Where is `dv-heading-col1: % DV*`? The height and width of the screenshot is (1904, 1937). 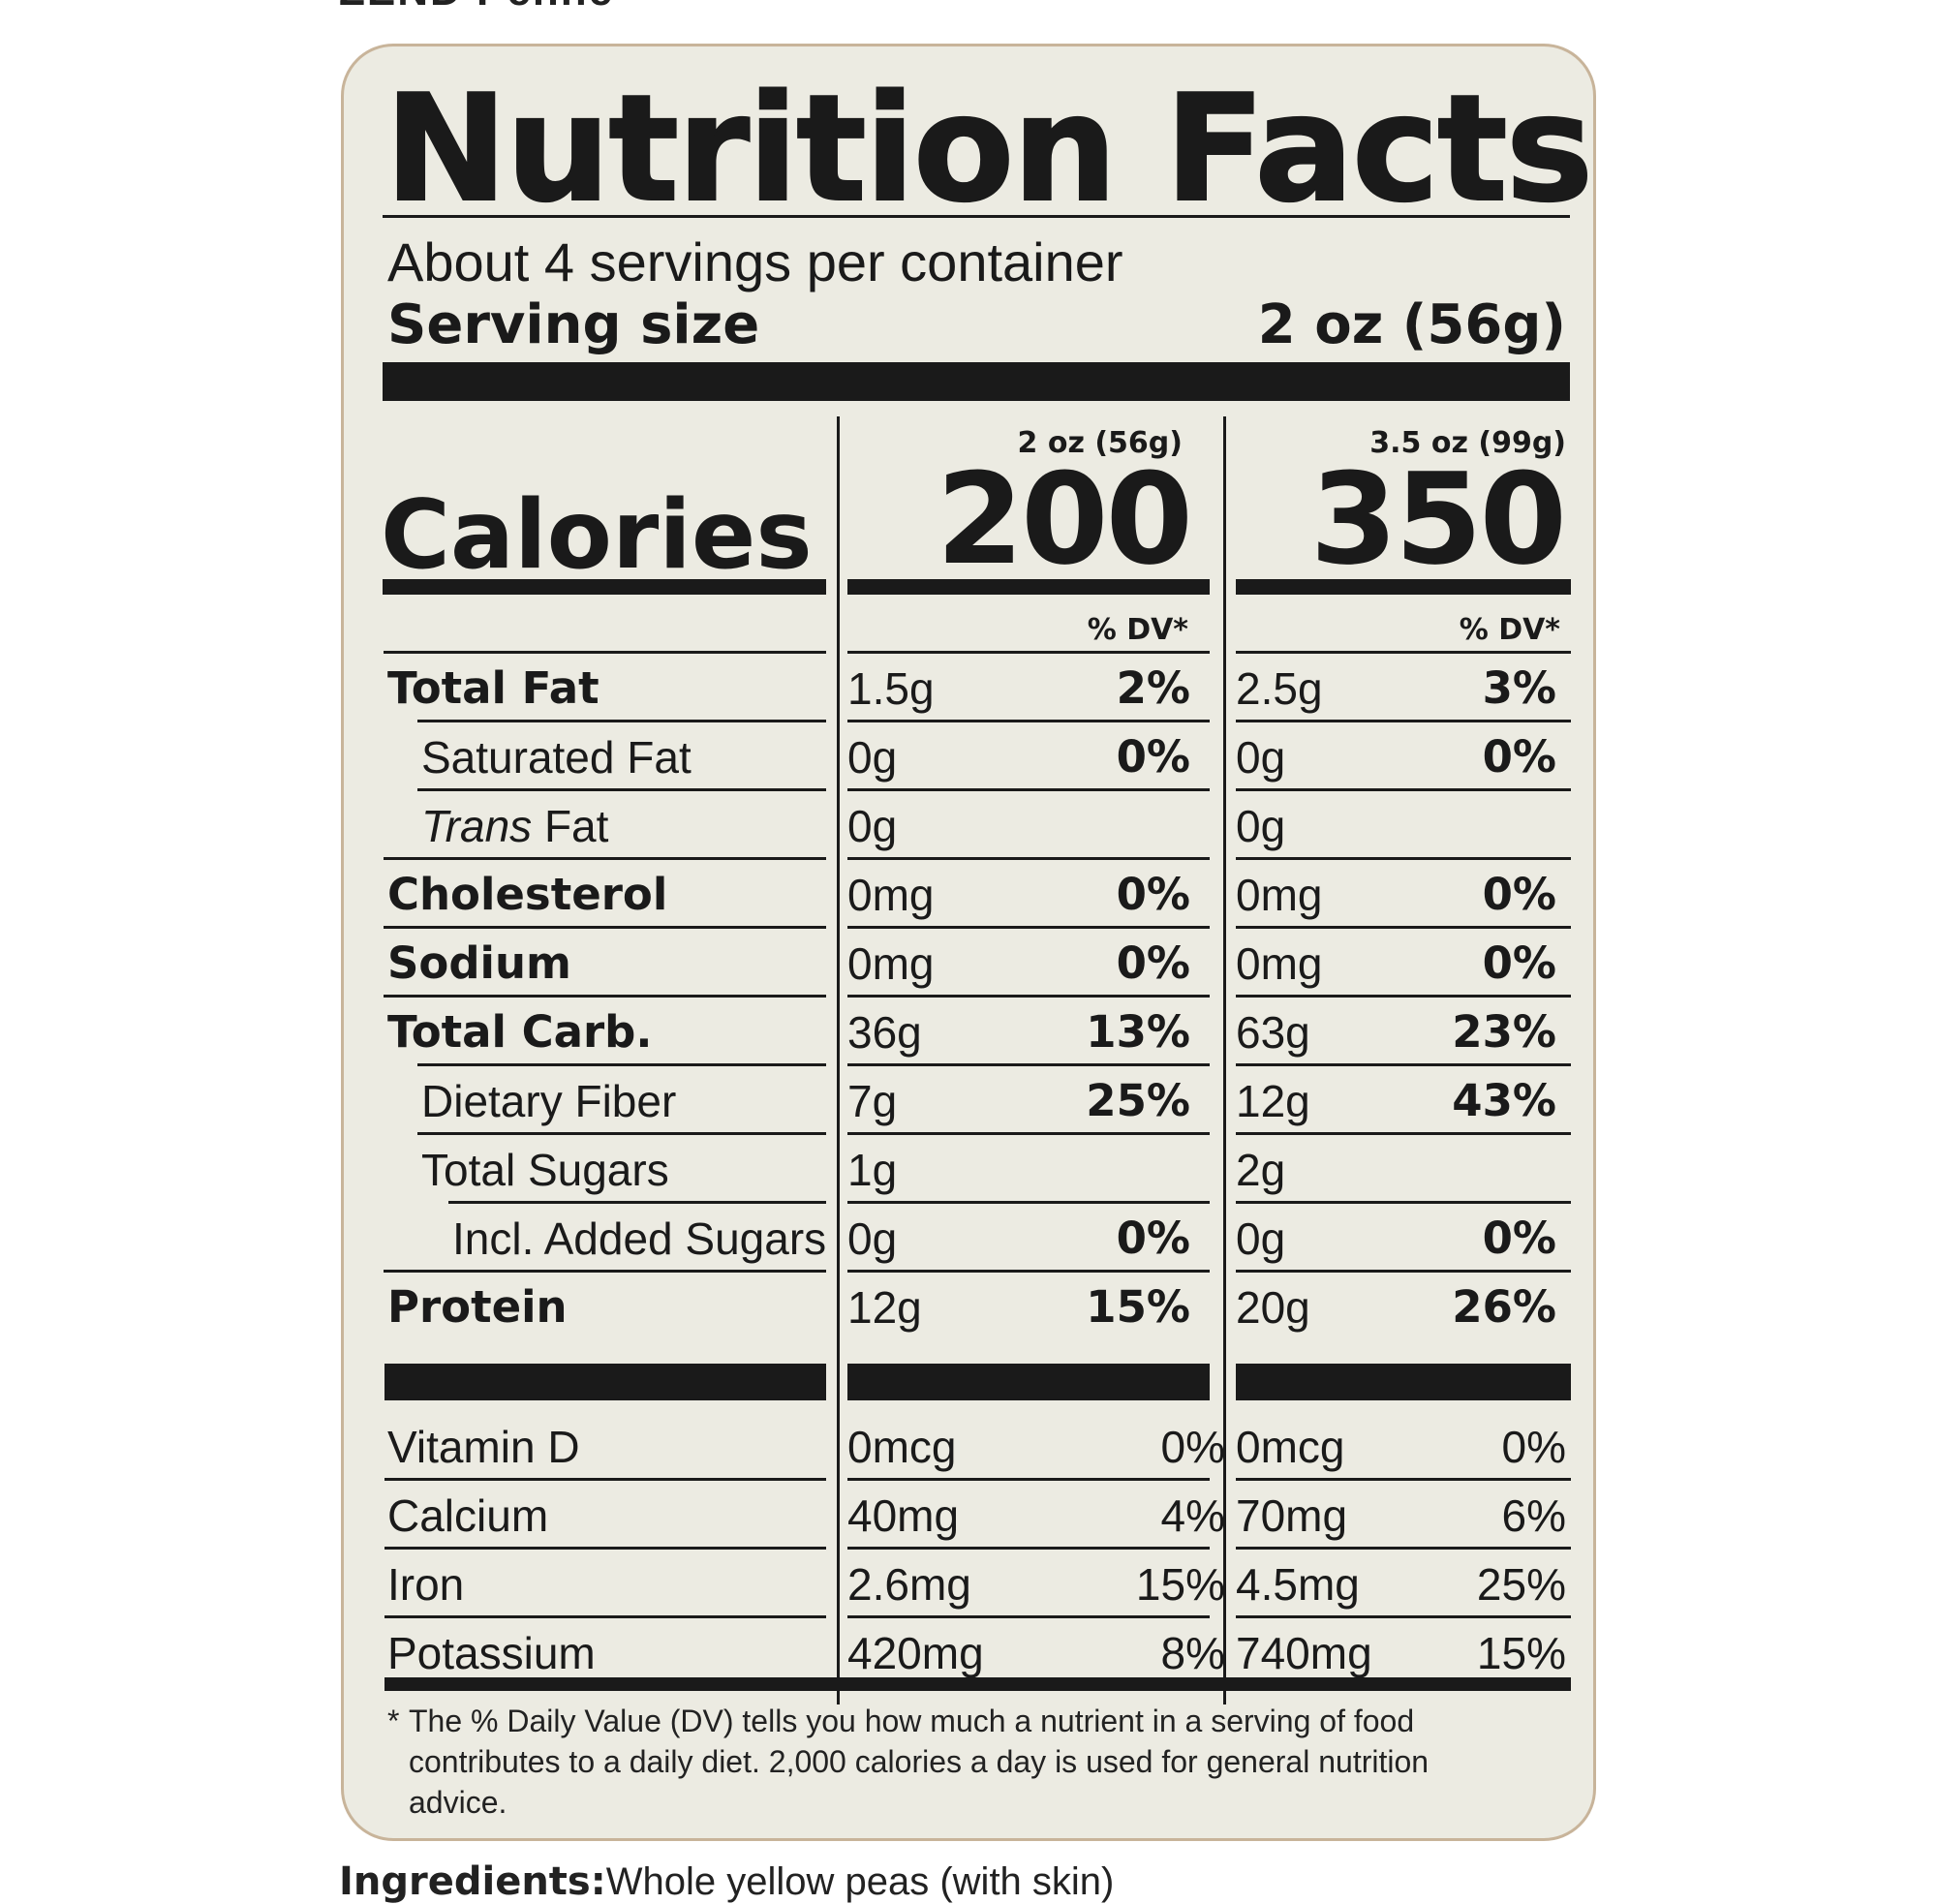
dv-heading-col1: % DV* is located at coordinates (1137, 630).